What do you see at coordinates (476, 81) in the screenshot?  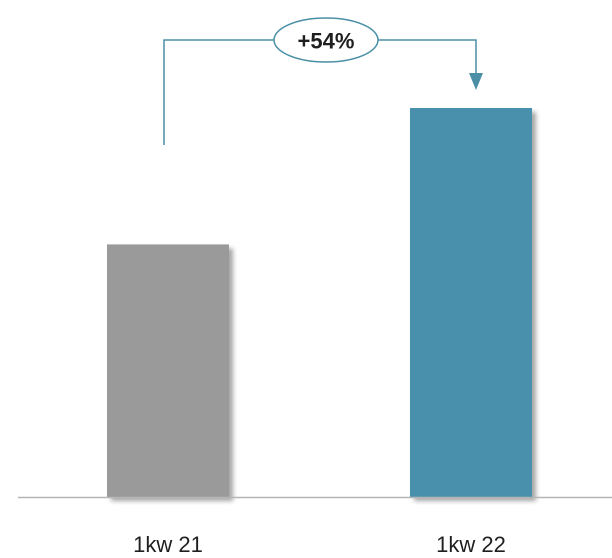 I see `annotation-arrowhead` at bounding box center [476, 81].